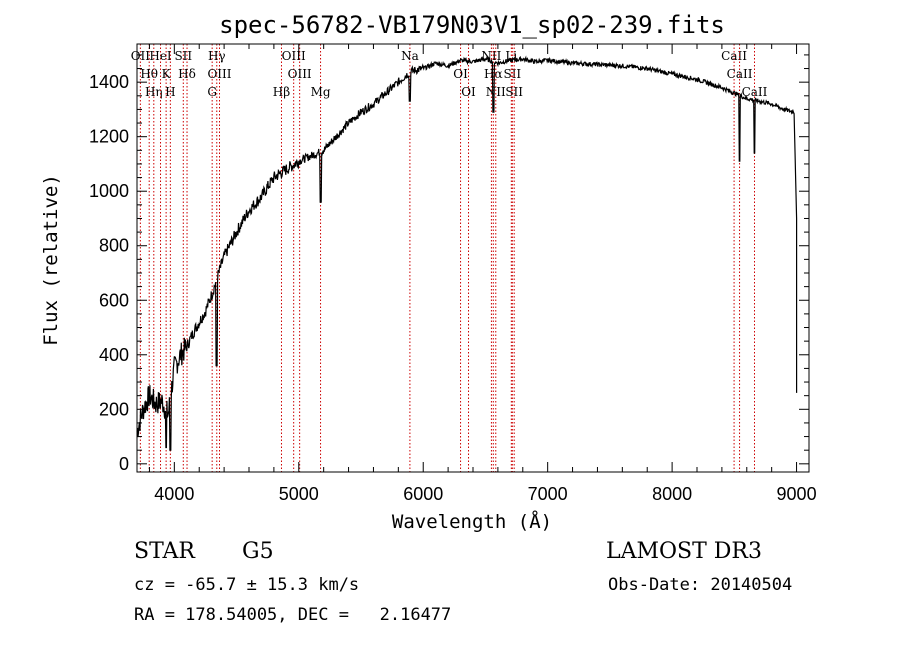 Image resolution: width=900 pixels, height=649 pixels. Describe the element at coordinates (167, 74) in the screenshot. I see `spectral-line-label: K` at that location.